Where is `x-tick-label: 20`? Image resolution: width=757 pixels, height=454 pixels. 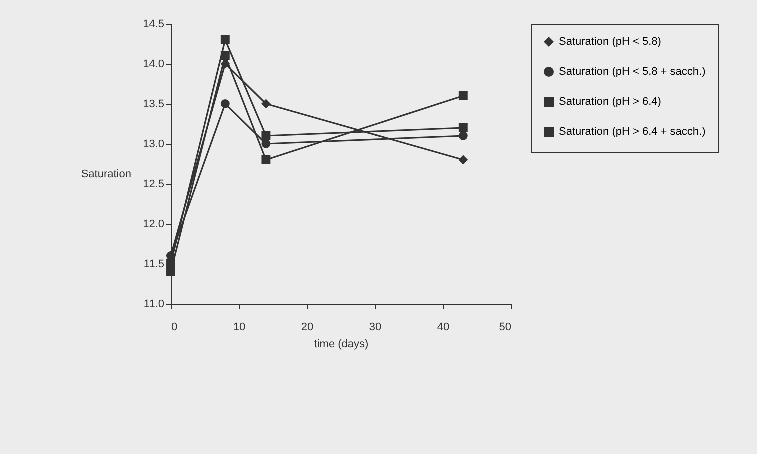
x-tick-label: 20 is located at coordinates (307, 328).